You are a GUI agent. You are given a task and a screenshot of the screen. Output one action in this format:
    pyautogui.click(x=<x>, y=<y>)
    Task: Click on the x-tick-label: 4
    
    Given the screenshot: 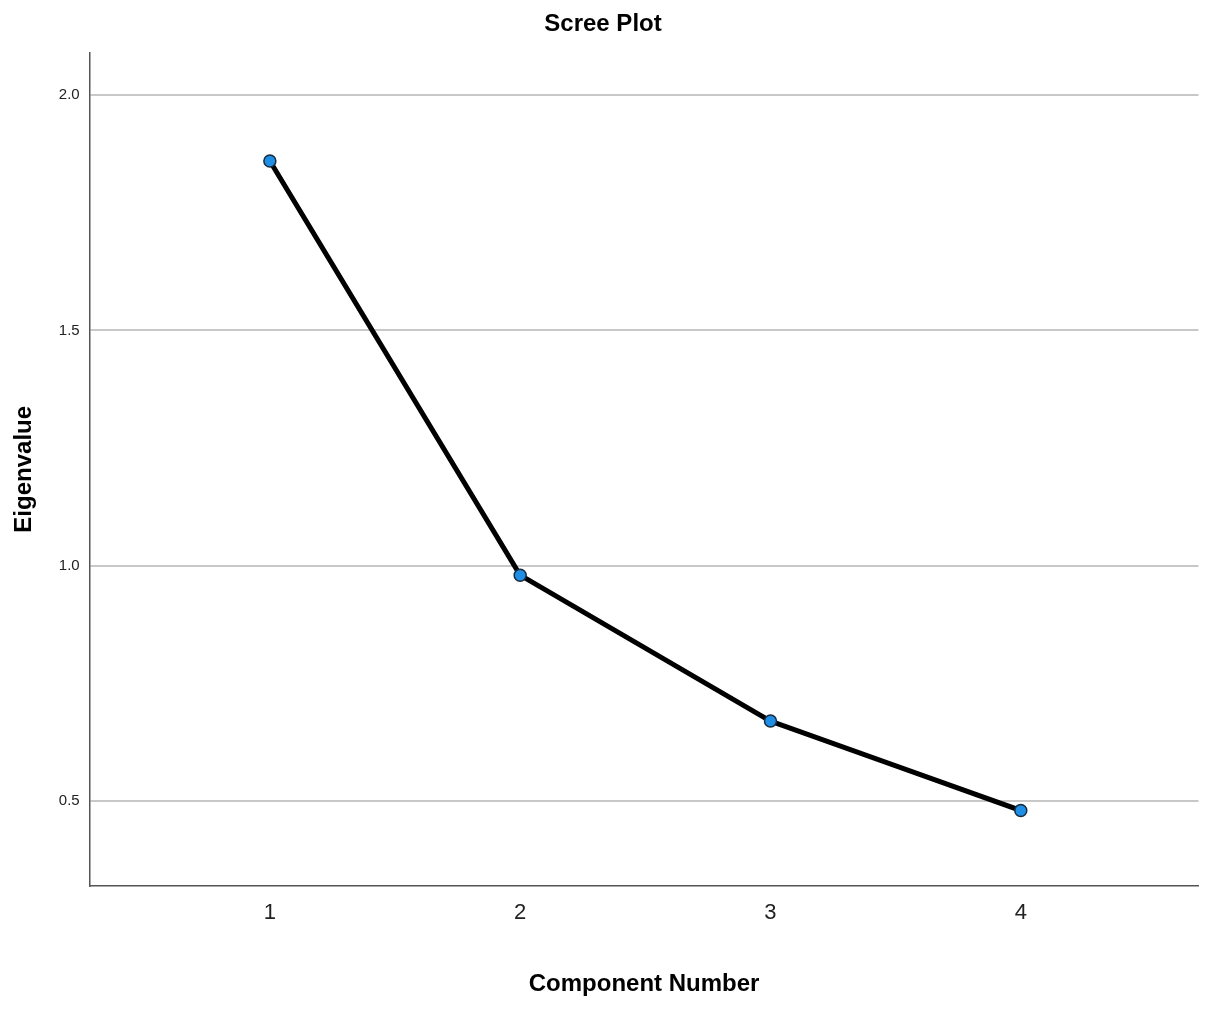 What is the action you would take?
    pyautogui.click(x=1020, y=912)
    